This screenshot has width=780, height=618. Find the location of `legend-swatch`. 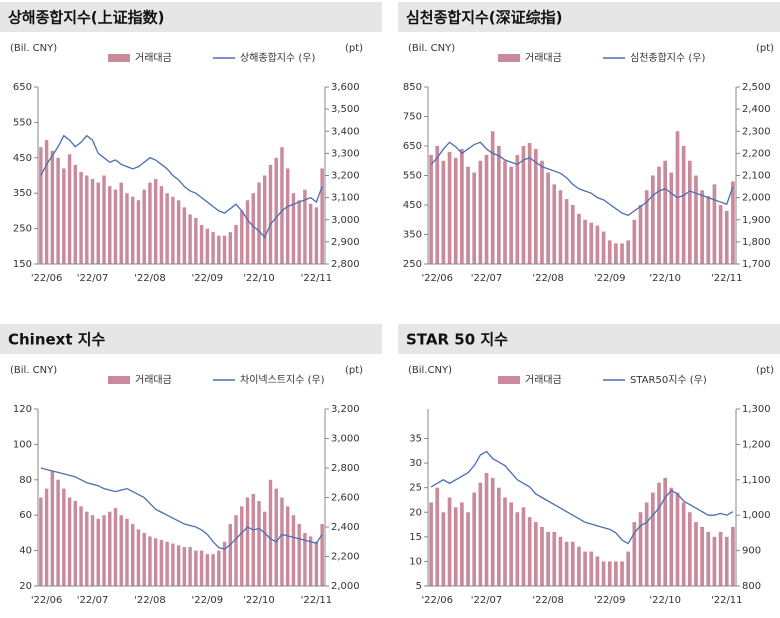

legend-swatch is located at coordinates (119, 58).